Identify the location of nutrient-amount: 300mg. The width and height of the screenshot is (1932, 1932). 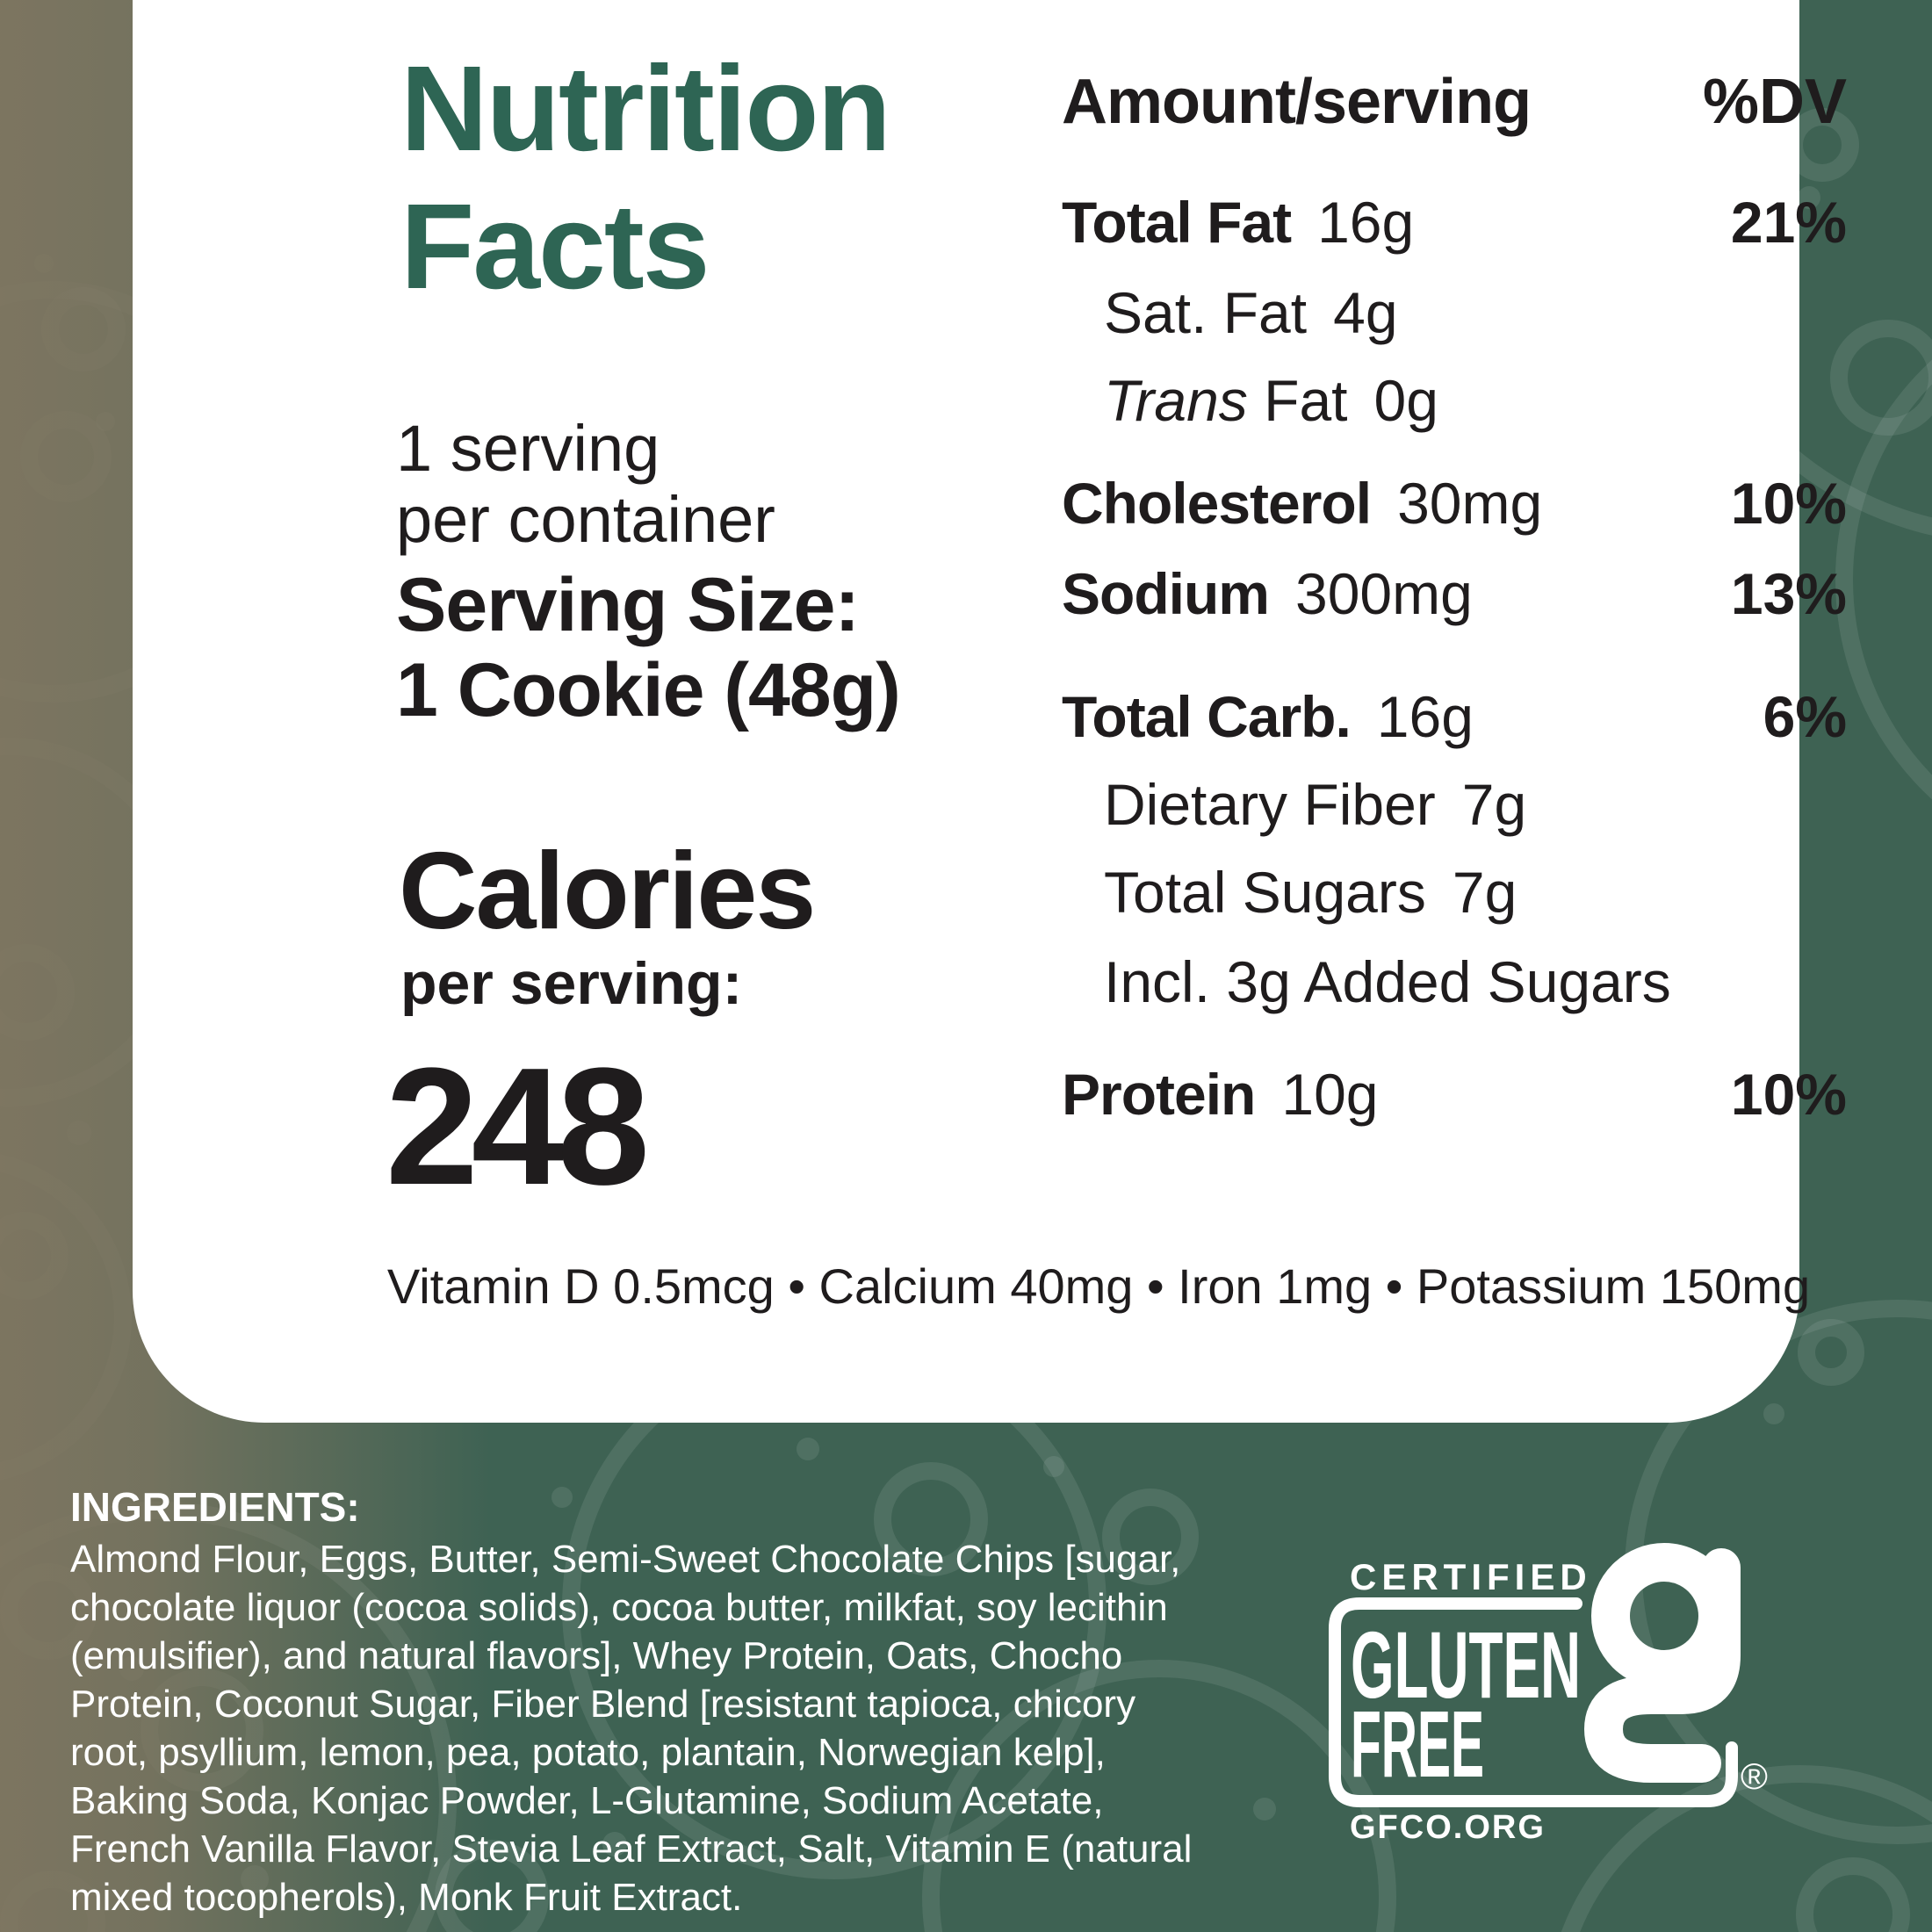
(1384, 593).